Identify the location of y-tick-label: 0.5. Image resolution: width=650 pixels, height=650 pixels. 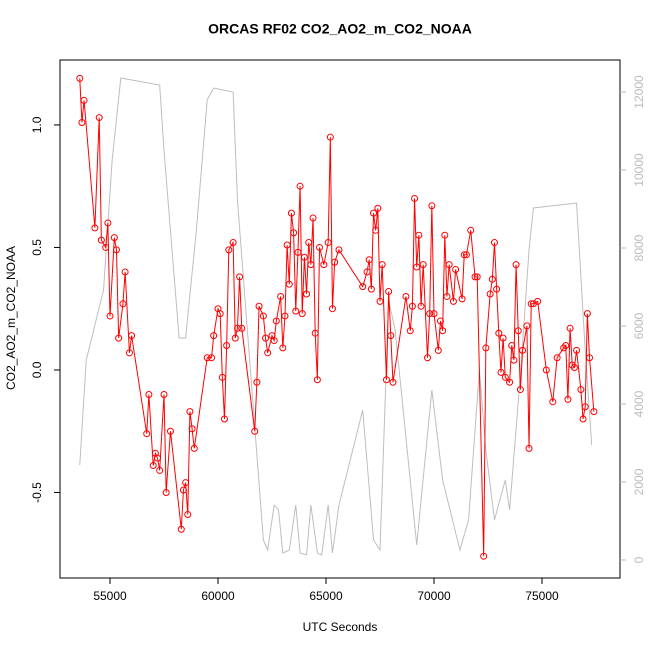
(37, 247).